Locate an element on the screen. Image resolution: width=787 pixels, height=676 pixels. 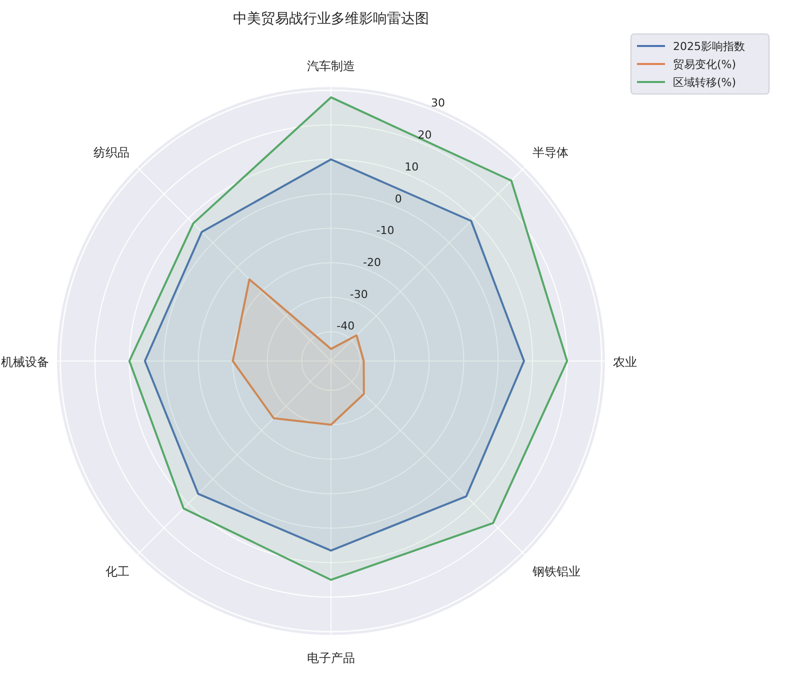
y-tick-label: -30 is located at coordinates (359, 294).